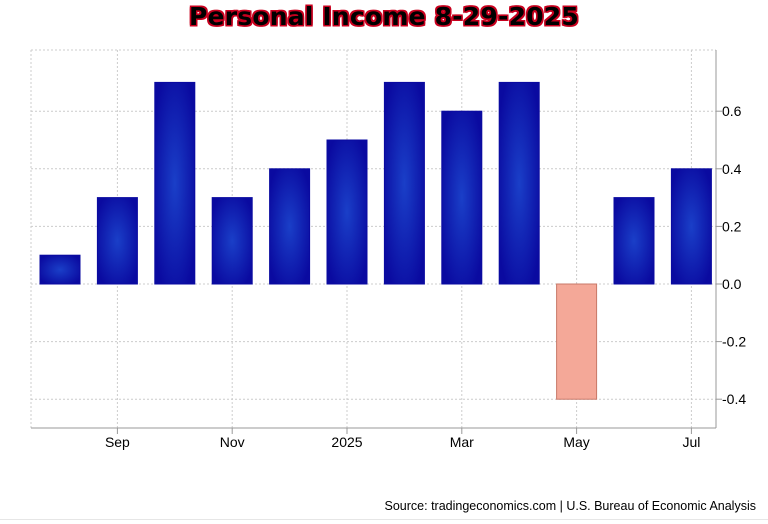 The height and width of the screenshot is (524, 768). I want to click on y-tick-label: 0.4, so click(732, 169).